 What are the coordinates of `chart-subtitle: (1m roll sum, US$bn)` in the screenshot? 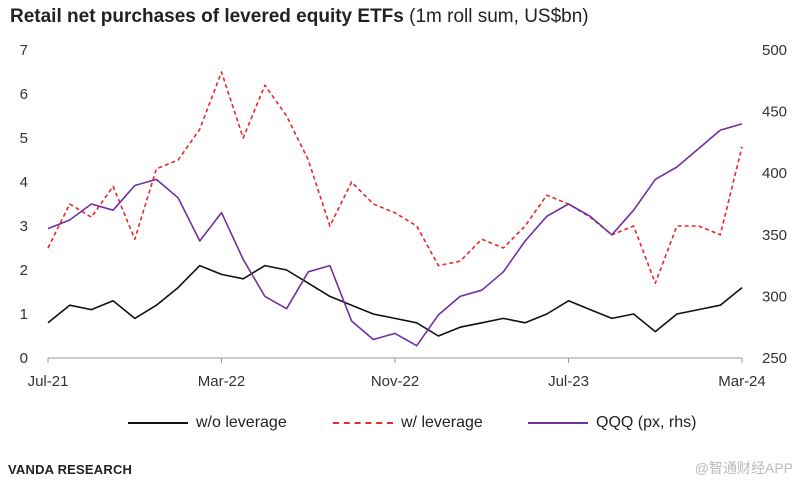 It's located at (499, 16).